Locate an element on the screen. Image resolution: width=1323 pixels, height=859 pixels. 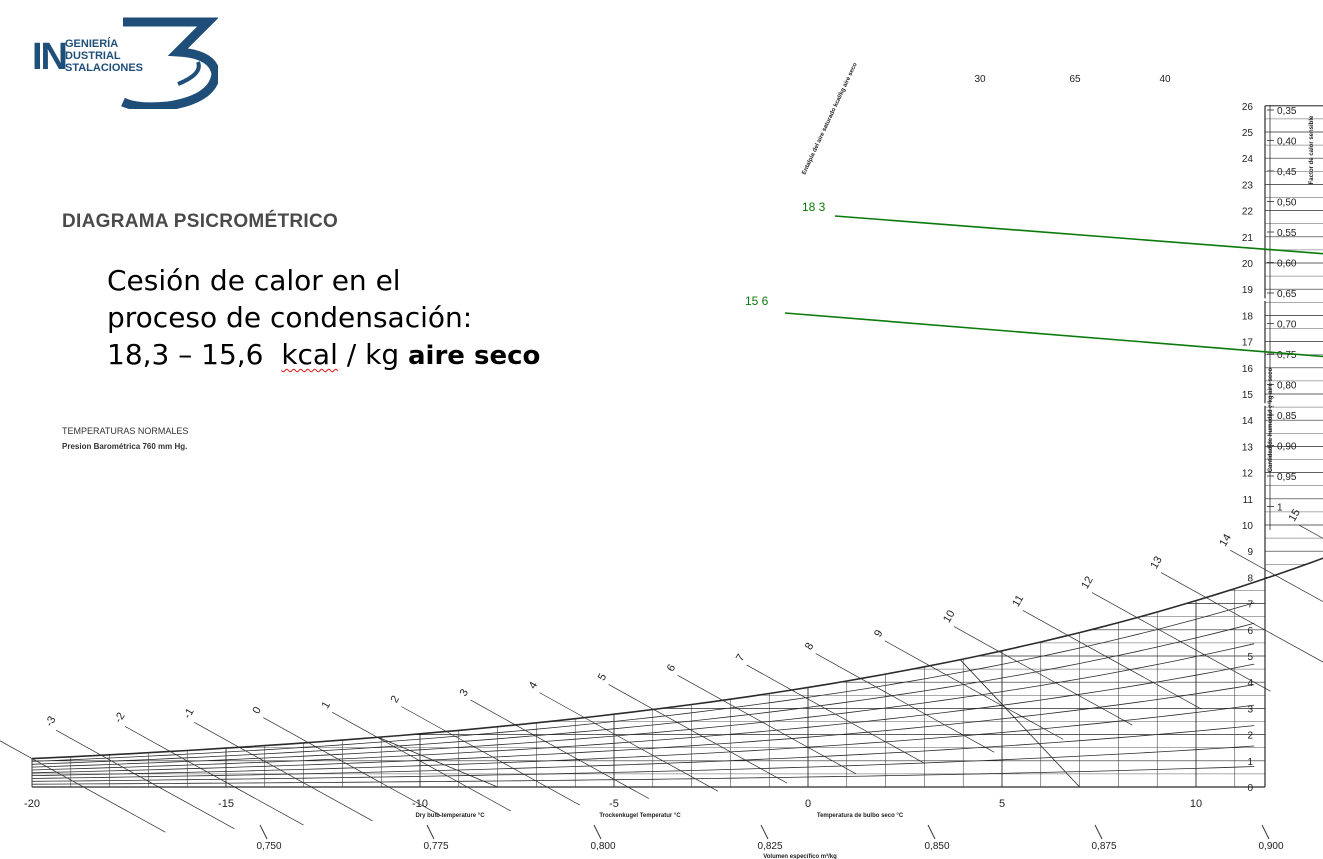
x-tick-label: -5 is located at coordinates (614, 804).